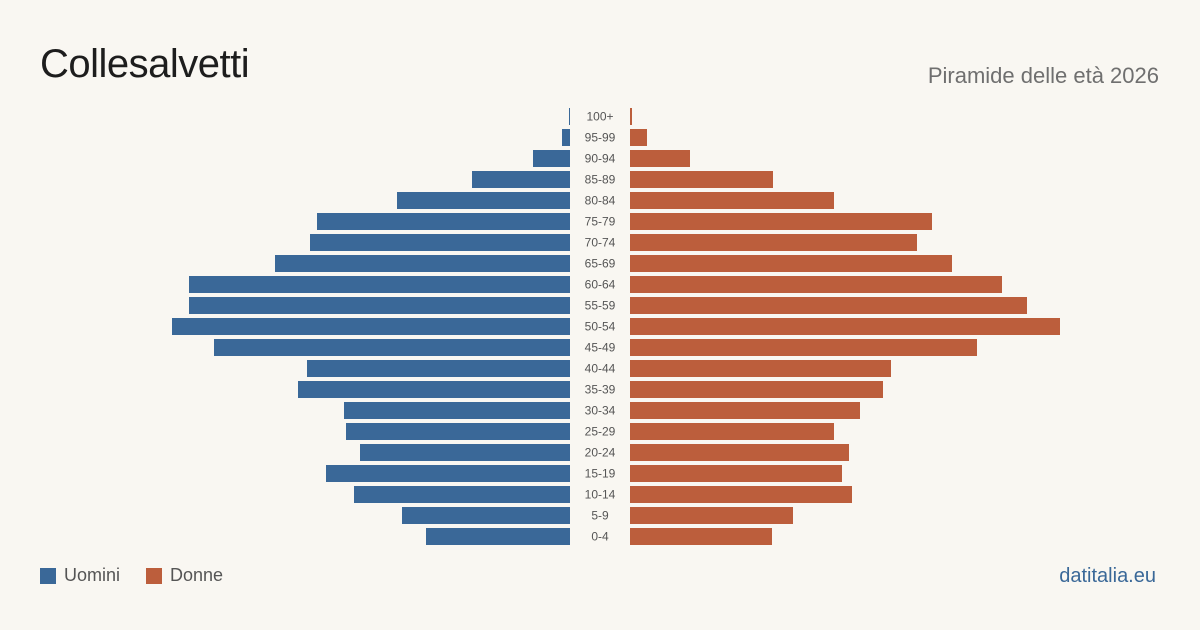 The image size is (1200, 630). I want to click on legend-label-men: Uomini, so click(92, 575).